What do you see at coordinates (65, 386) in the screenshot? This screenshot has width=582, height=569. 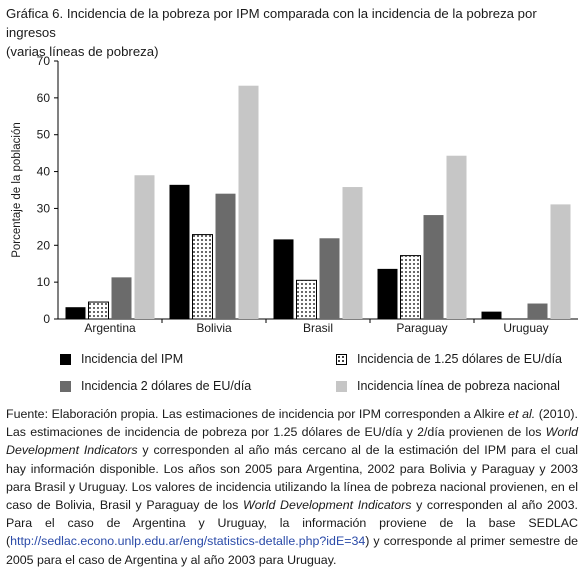 I see `legend-swatch-usd2` at bounding box center [65, 386].